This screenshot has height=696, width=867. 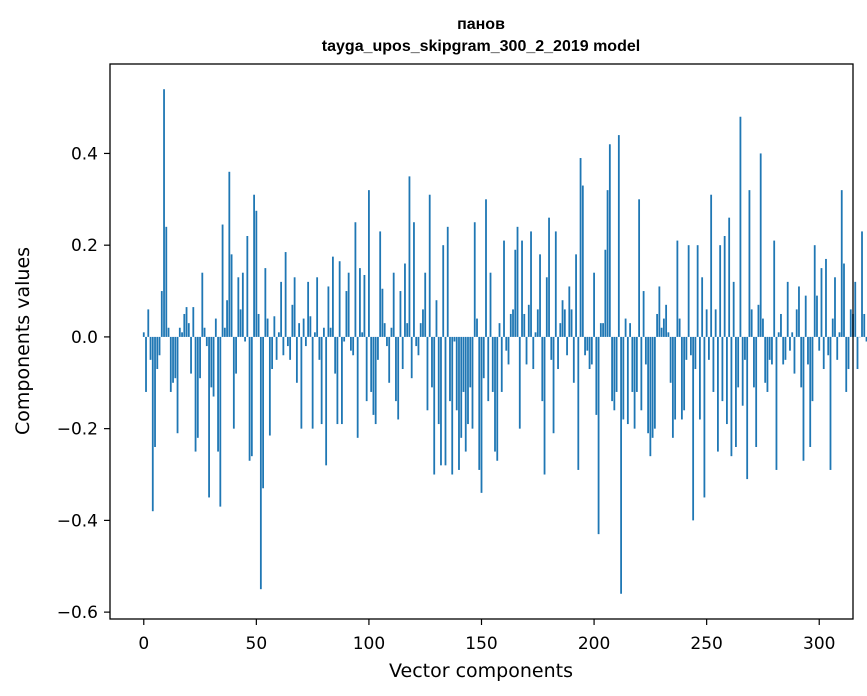 I want to click on y-axis-ticks: −0.6 −0.4 −0.2 0.0 0.2 0.4, so click(x=83, y=383).